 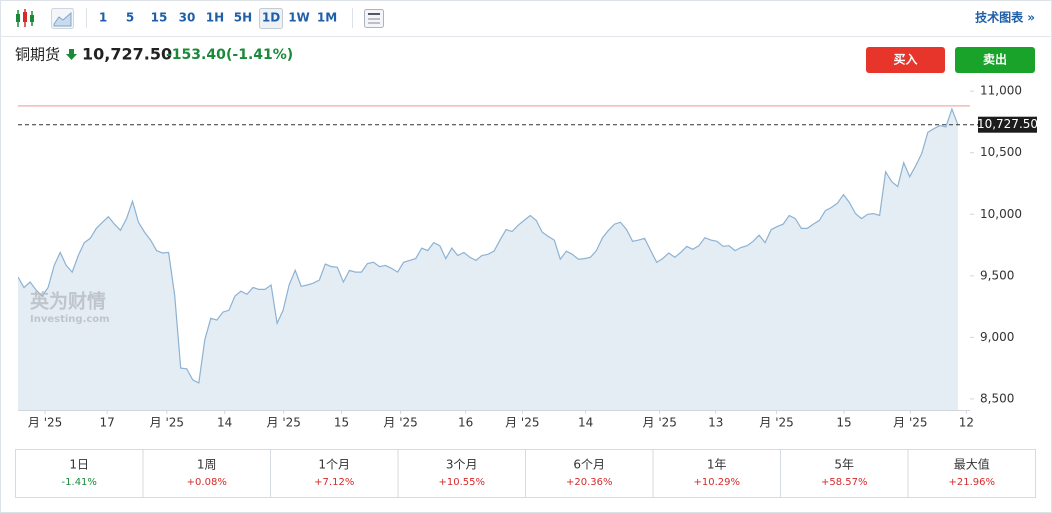 I want to click on x-tick-label: 16, so click(x=465, y=423).